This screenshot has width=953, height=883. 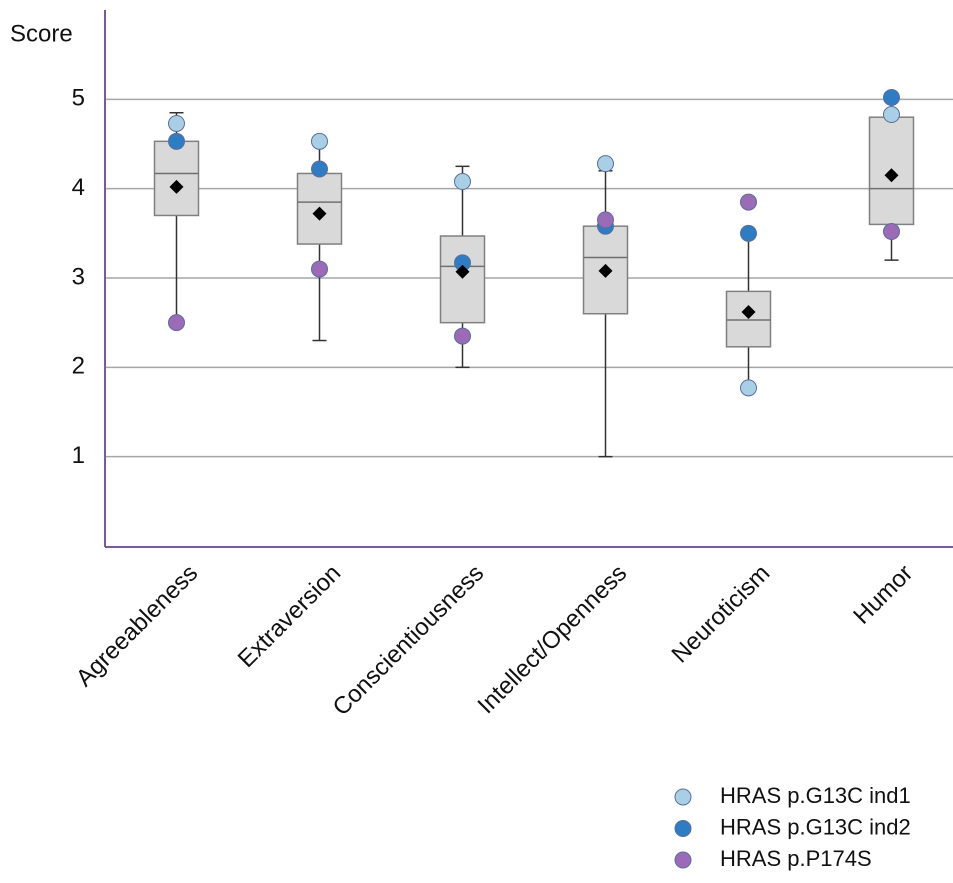 What do you see at coordinates (883, 595) in the screenshot?
I see `x-tick-label: Humor` at bounding box center [883, 595].